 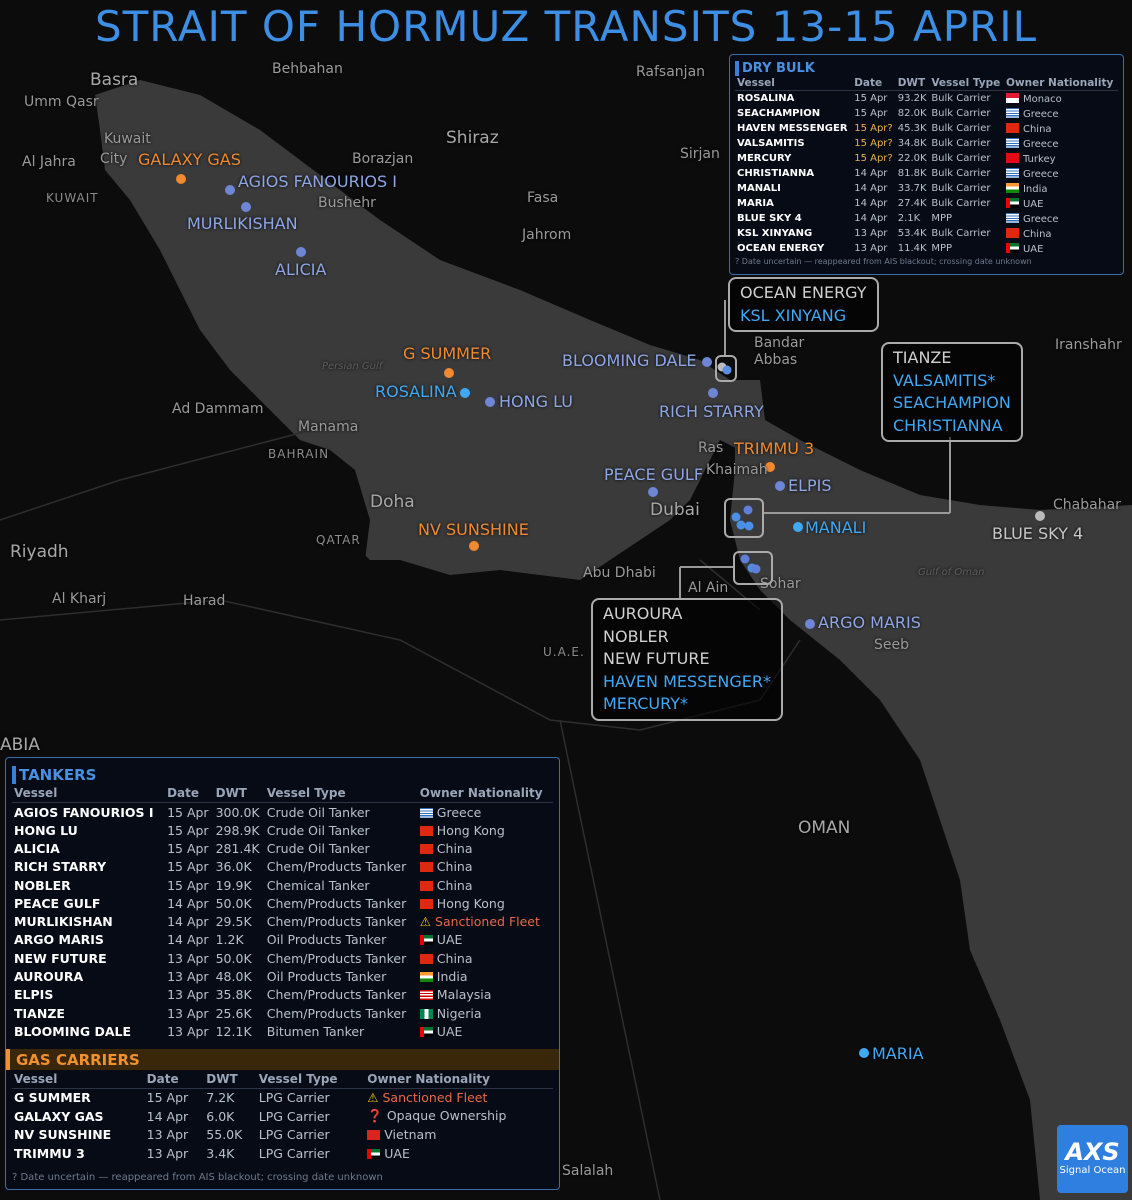 I want to click on place-label: Rafsanjan, so click(x=671, y=72).